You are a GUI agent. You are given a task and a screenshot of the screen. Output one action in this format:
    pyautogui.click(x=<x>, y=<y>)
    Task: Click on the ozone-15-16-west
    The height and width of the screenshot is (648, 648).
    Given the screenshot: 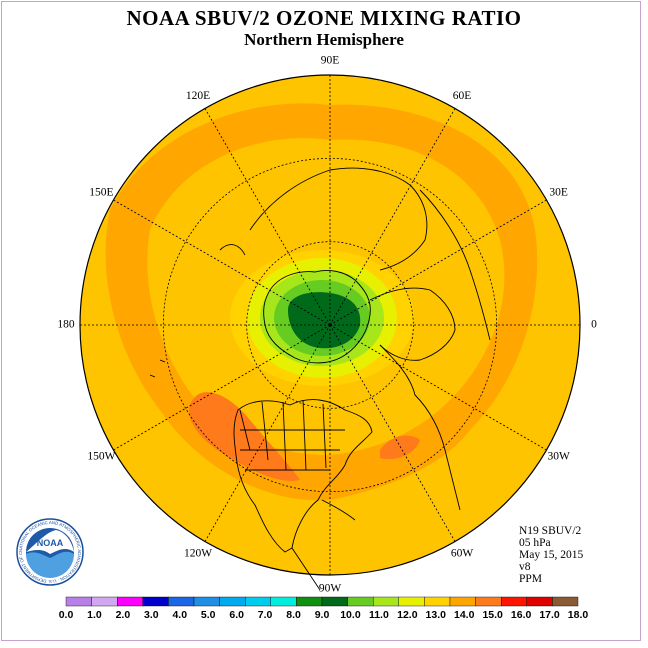 What is the action you would take?
    pyautogui.click(x=244, y=436)
    